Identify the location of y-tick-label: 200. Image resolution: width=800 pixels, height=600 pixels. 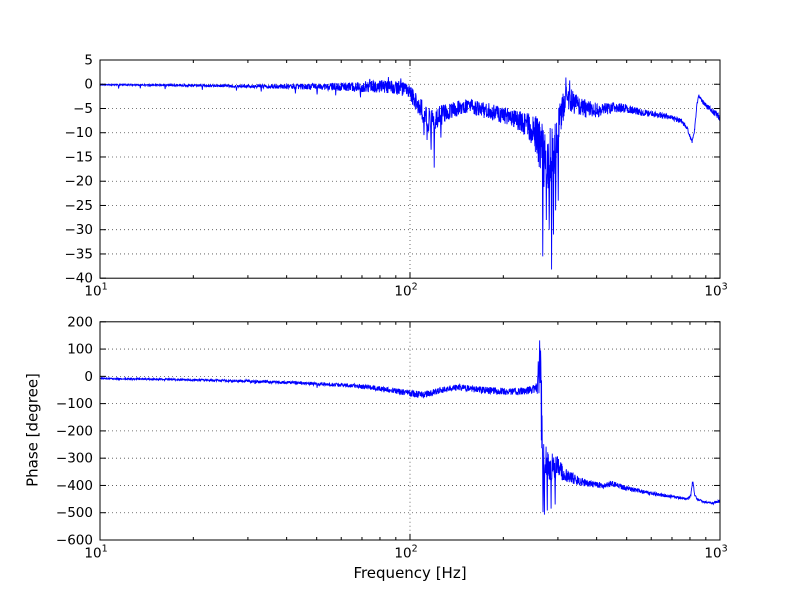
(80, 322).